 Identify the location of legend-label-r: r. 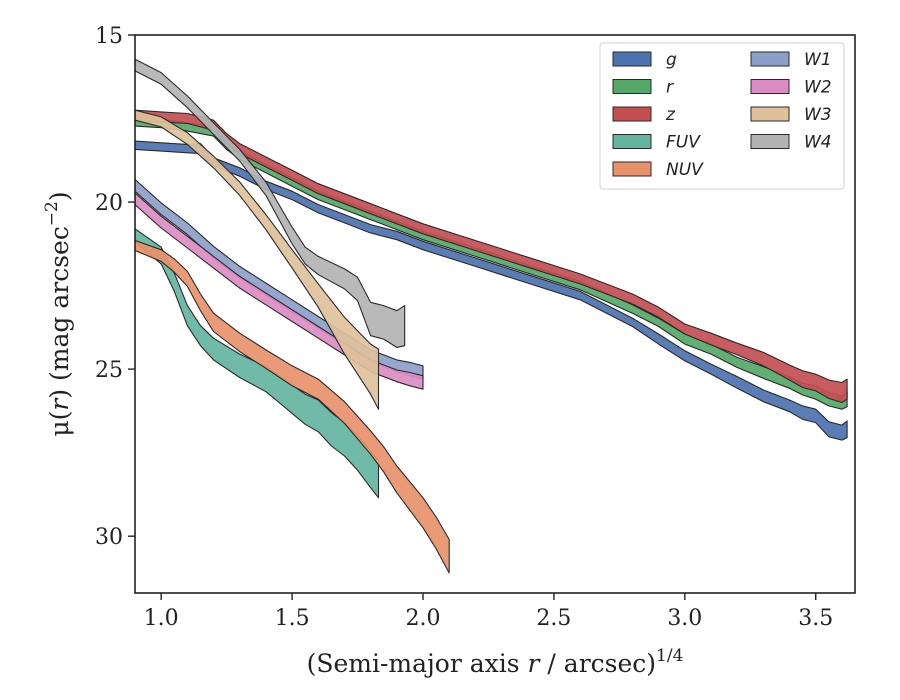
(670, 88).